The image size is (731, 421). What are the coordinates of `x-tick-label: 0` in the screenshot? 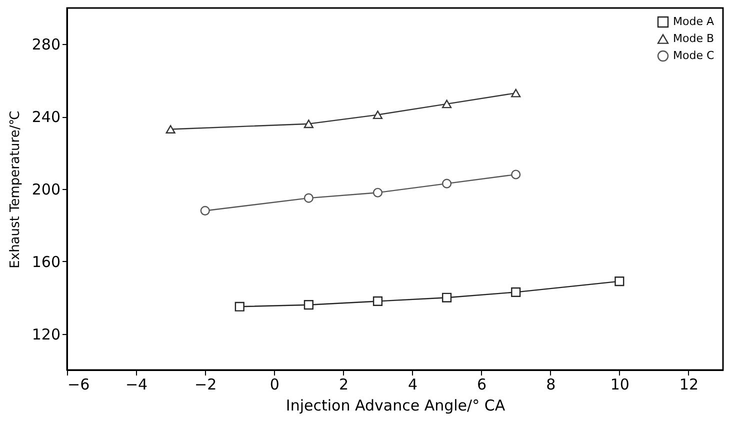 It's located at (275, 385).